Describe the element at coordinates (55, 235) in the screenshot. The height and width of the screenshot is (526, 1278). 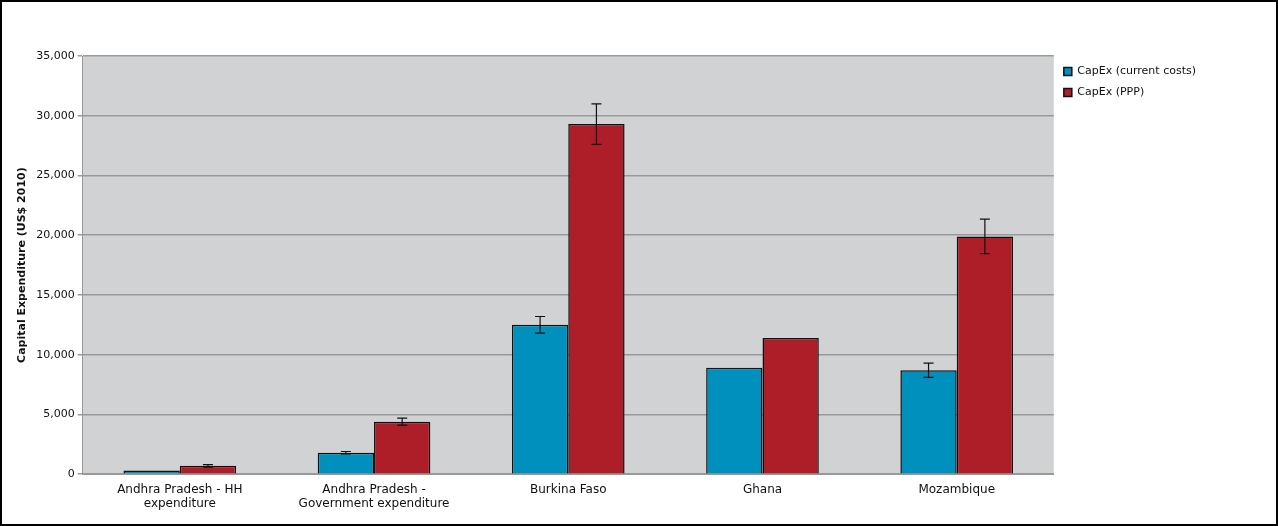
I see `y-tick-label: 20,000` at that location.